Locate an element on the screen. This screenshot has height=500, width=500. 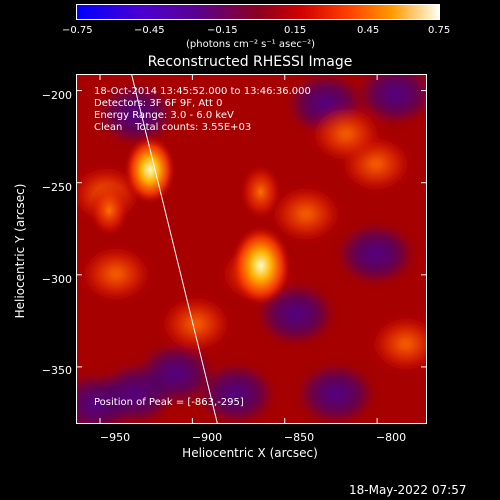
colorbar-tick: −0.15 is located at coordinates (222, 30).